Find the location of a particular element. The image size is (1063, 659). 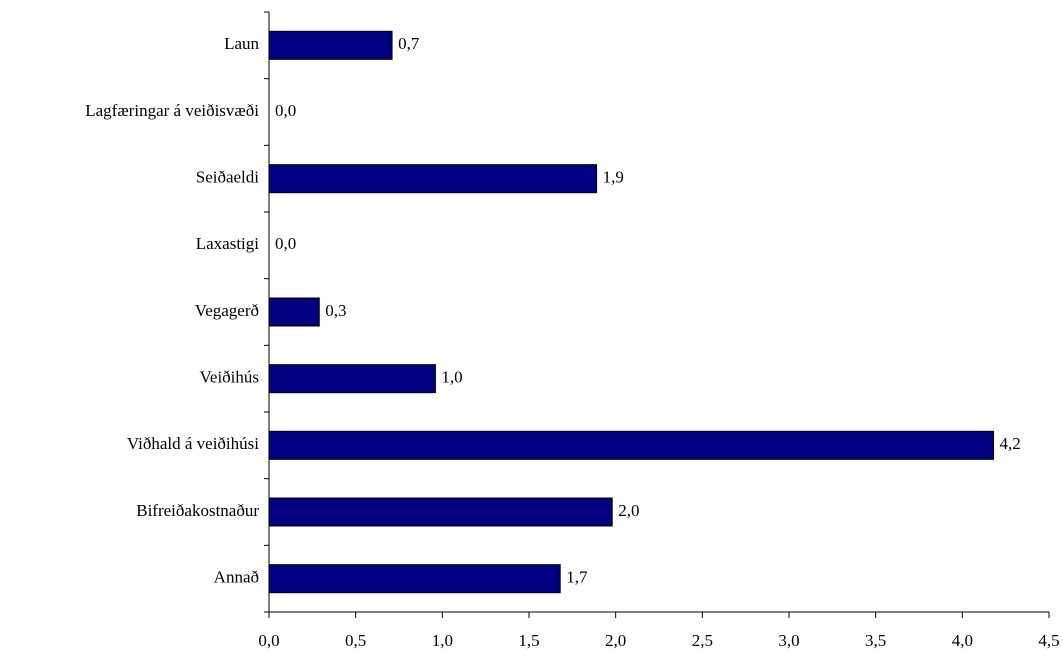

y-tick-label: Seiðaeldi is located at coordinates (228, 177).